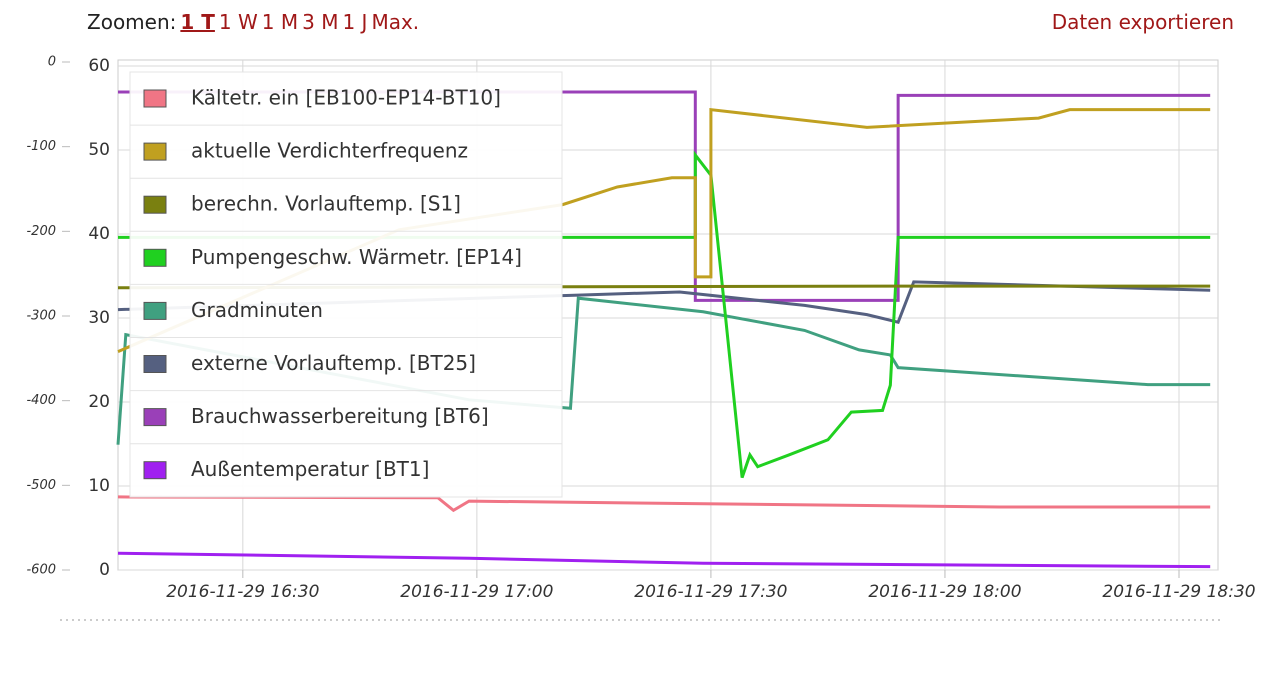 Image resolution: width=1280 pixels, height=680 pixels. I want to click on y-tick-label: 50, so click(99, 150).